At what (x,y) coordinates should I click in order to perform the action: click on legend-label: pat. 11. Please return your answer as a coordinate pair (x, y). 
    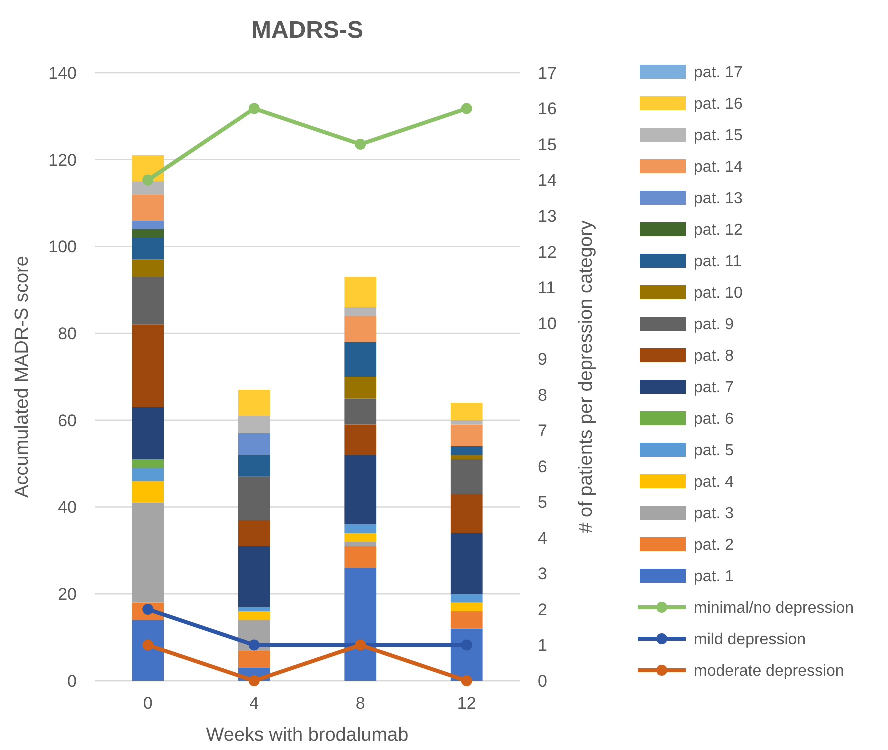
    Looking at the image, I should click on (718, 262).